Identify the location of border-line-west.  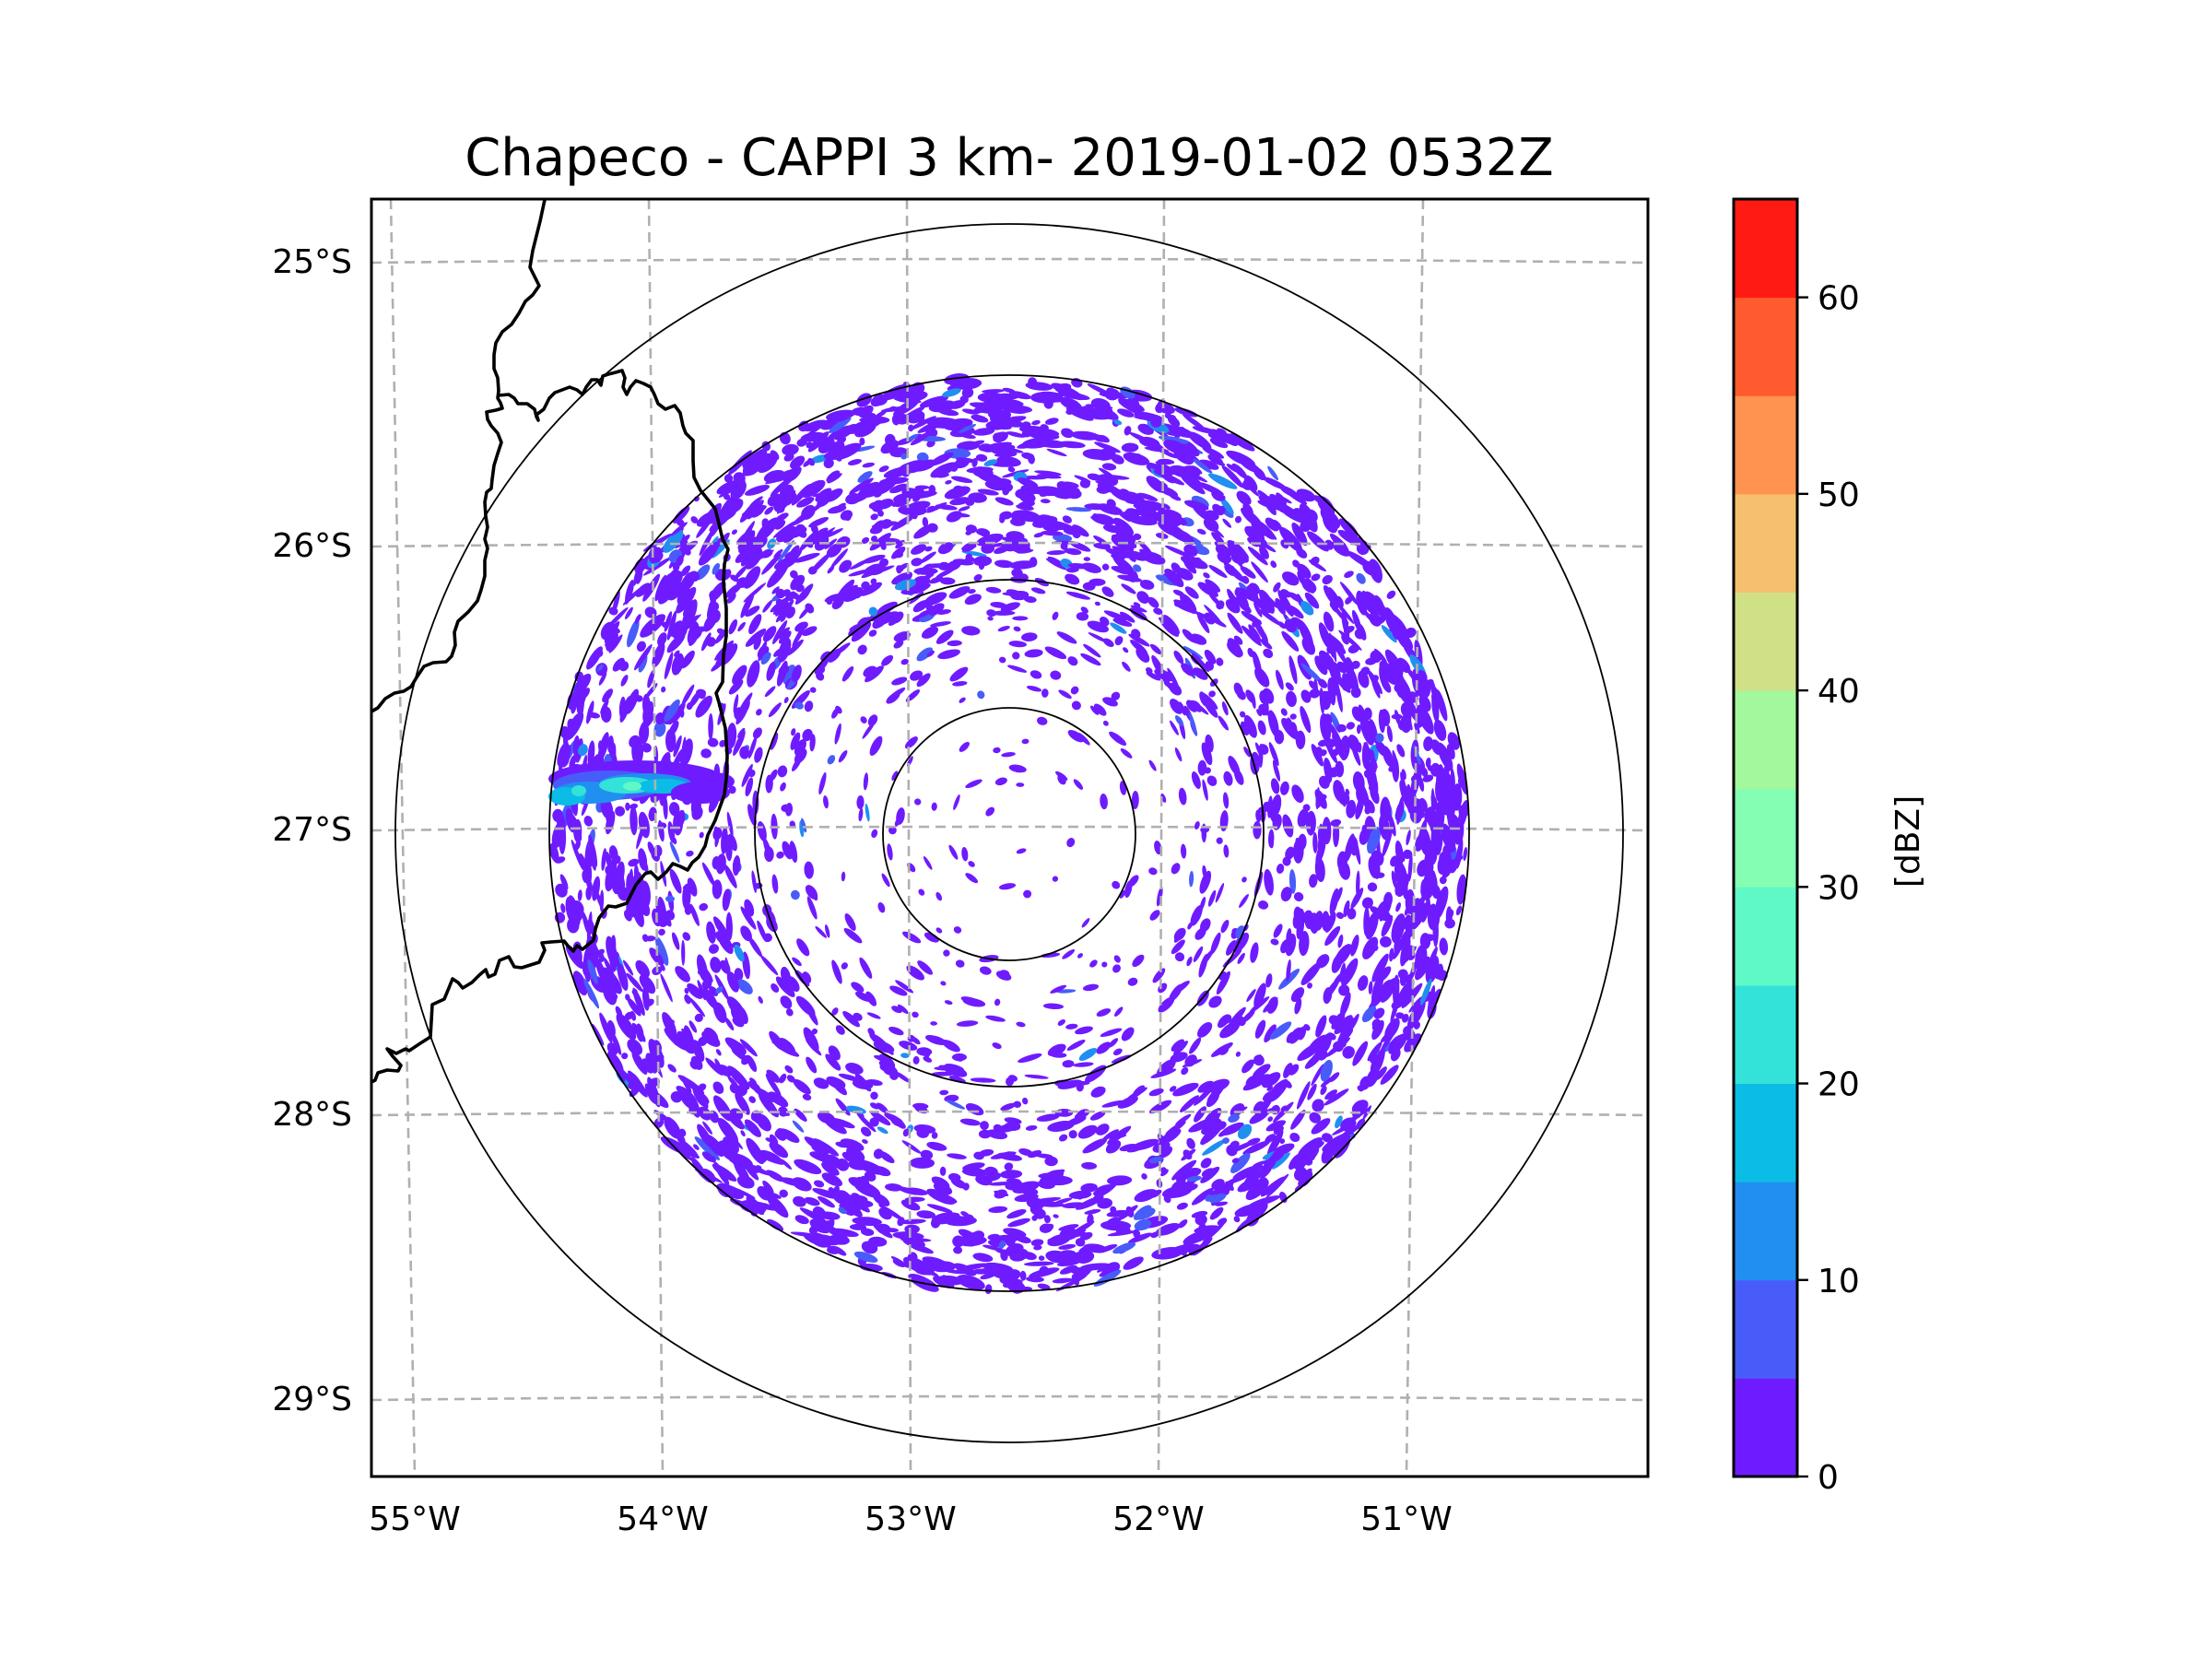
(459, 456).